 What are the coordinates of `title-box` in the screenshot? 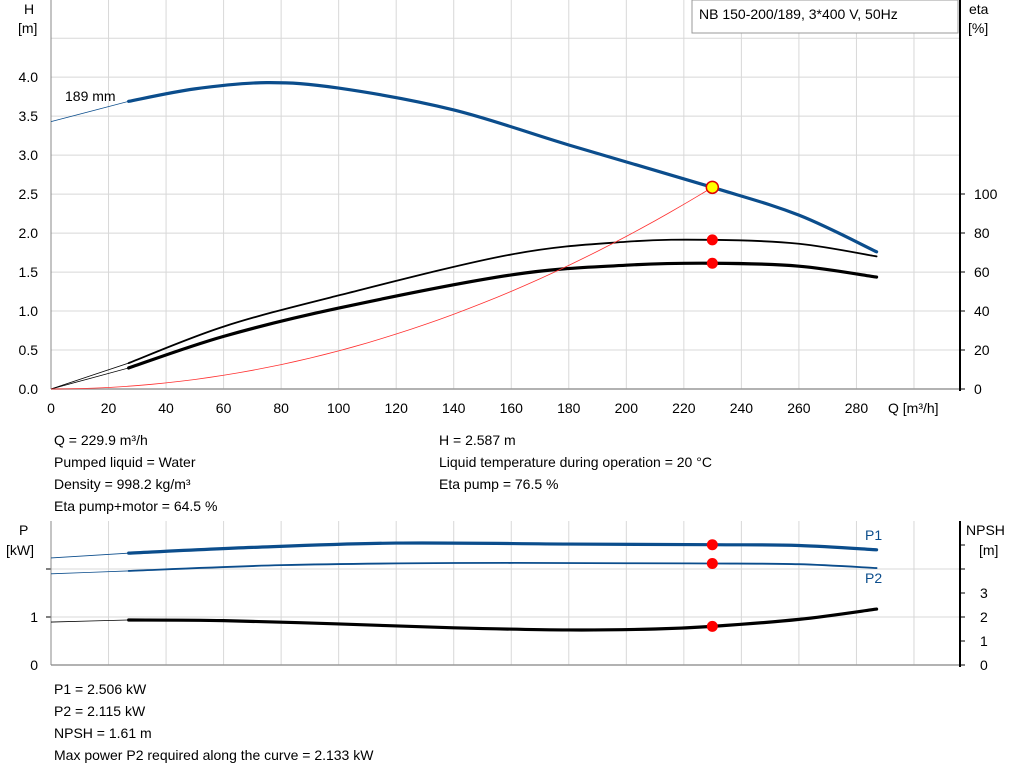 It's located at (825, 17).